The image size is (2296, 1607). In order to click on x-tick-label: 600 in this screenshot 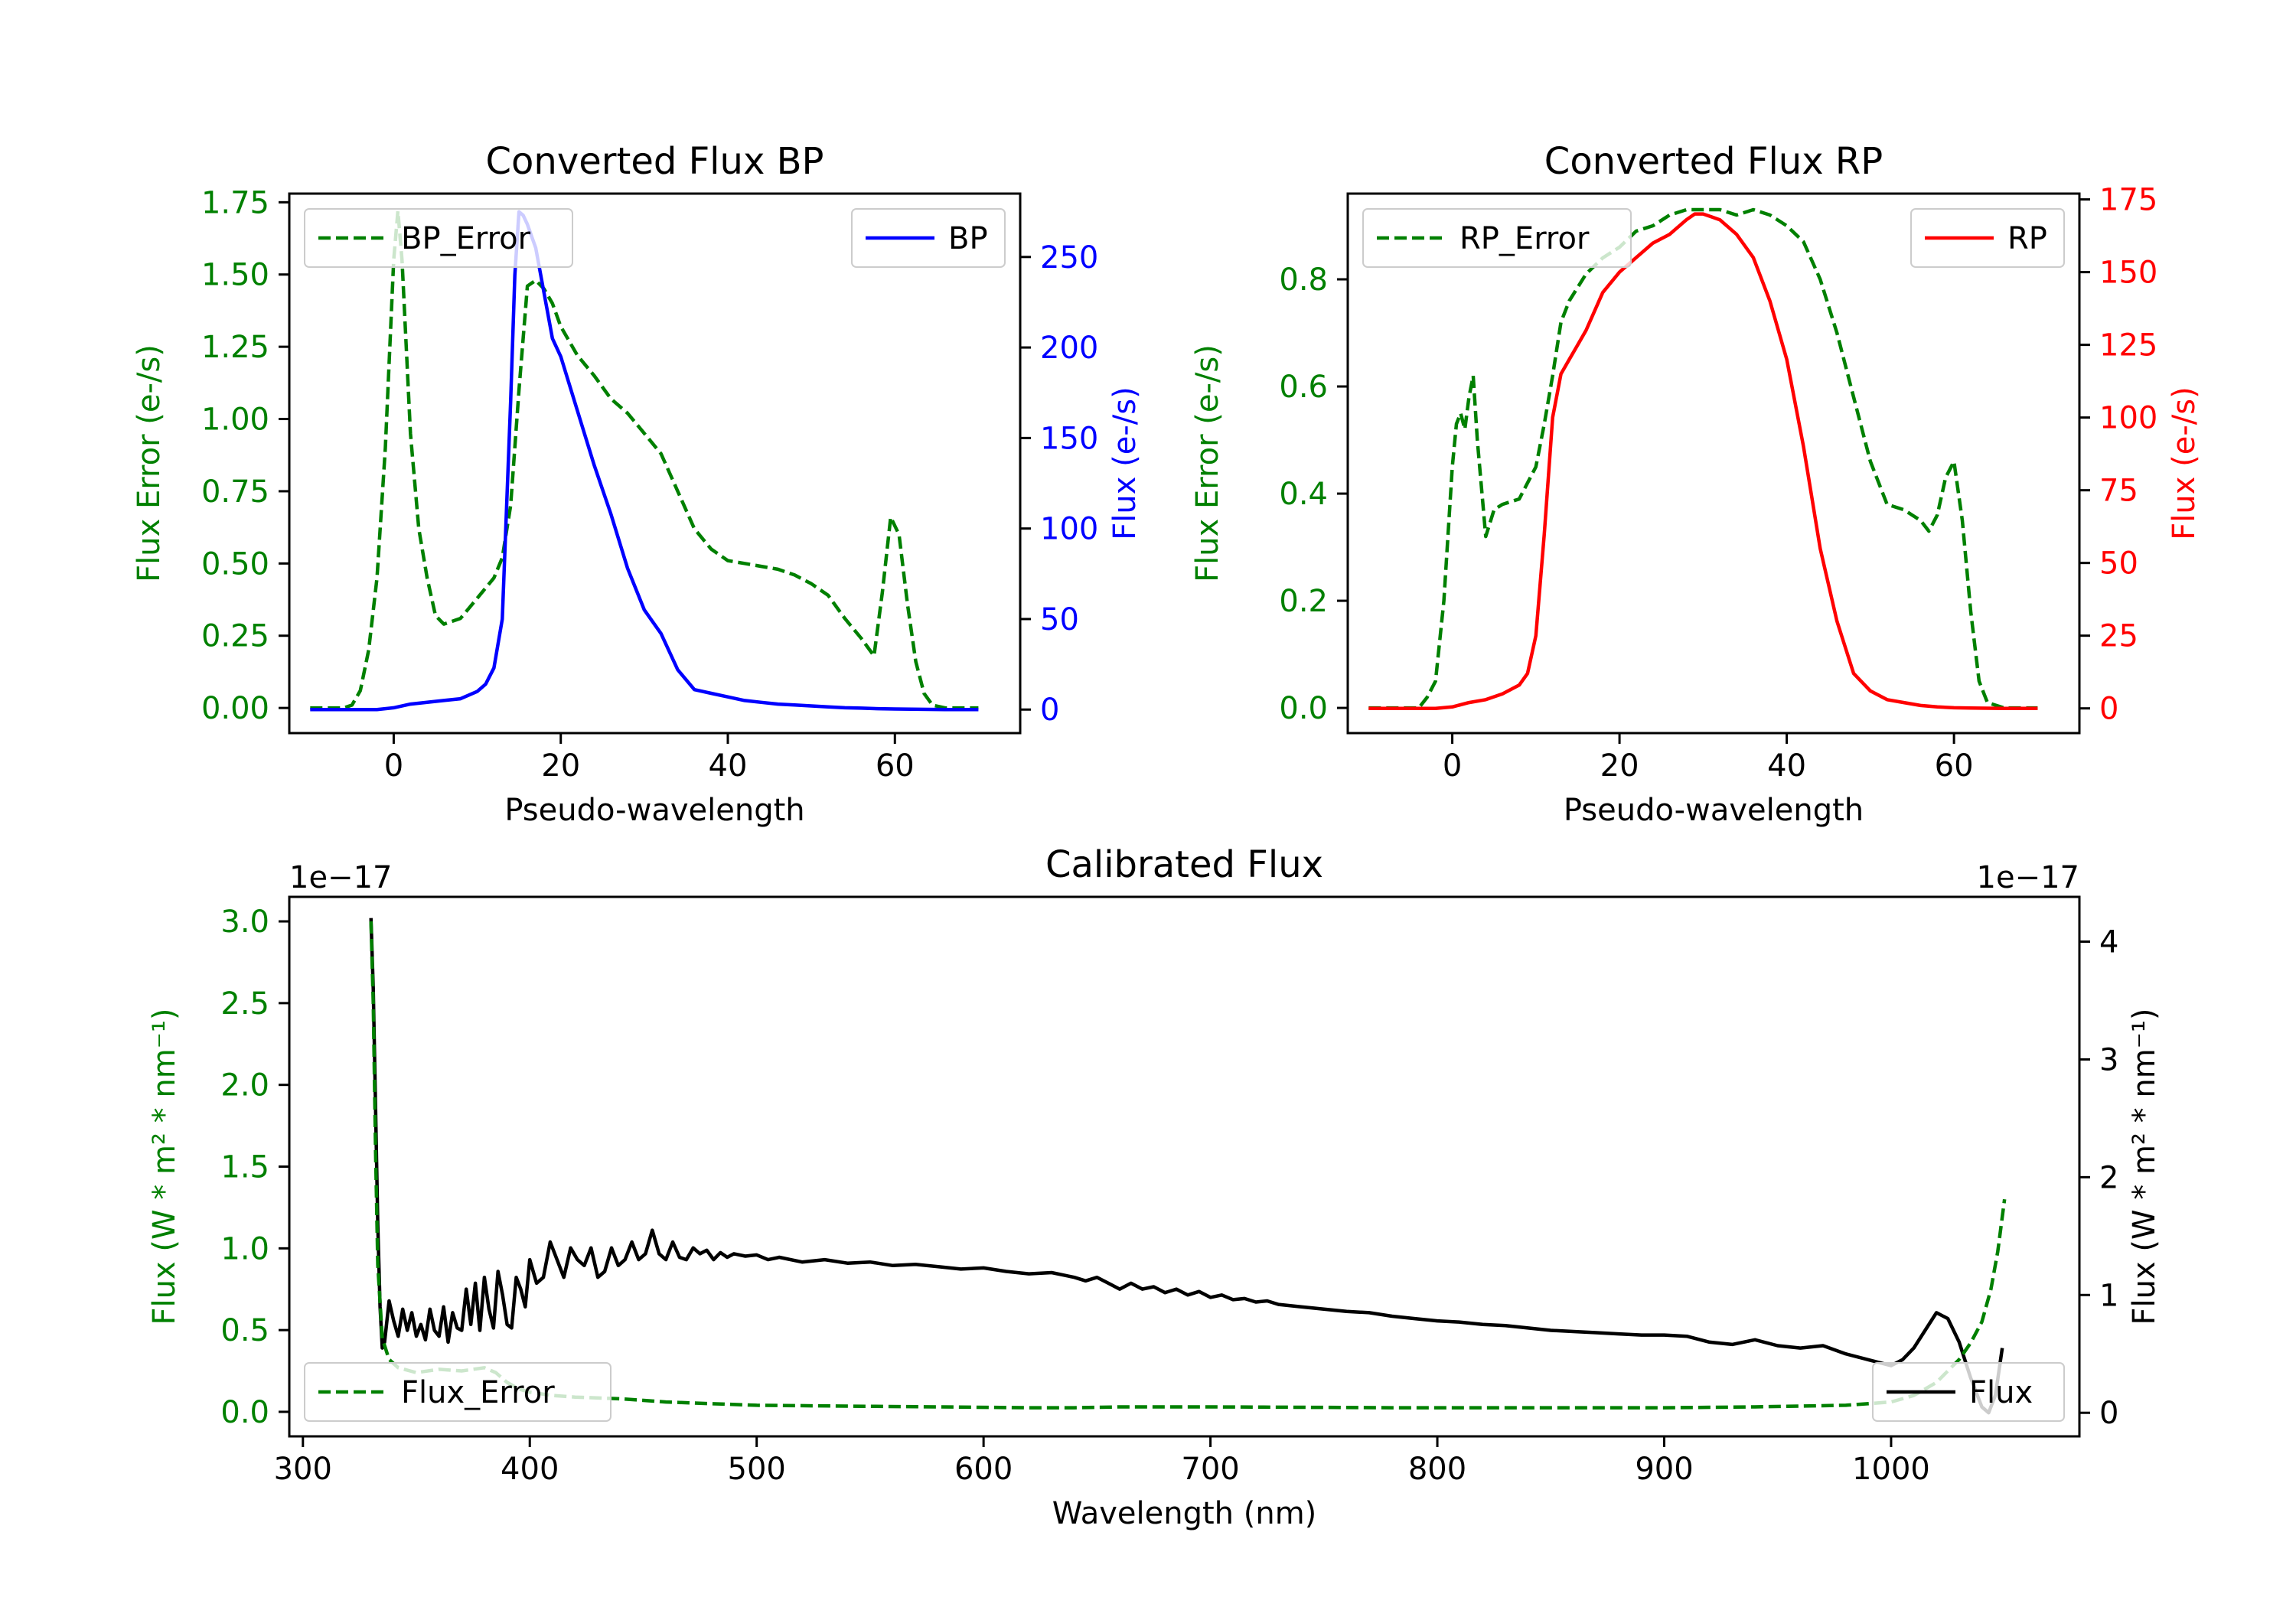, I will do `click(983, 1470)`.